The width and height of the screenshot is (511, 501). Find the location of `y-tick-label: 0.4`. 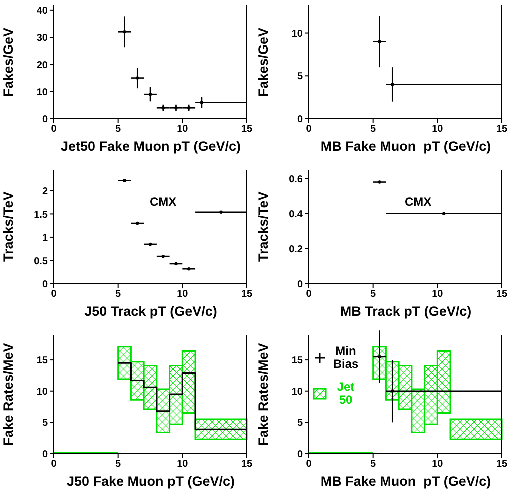

y-tick-label: 0.4 is located at coordinates (296, 214).